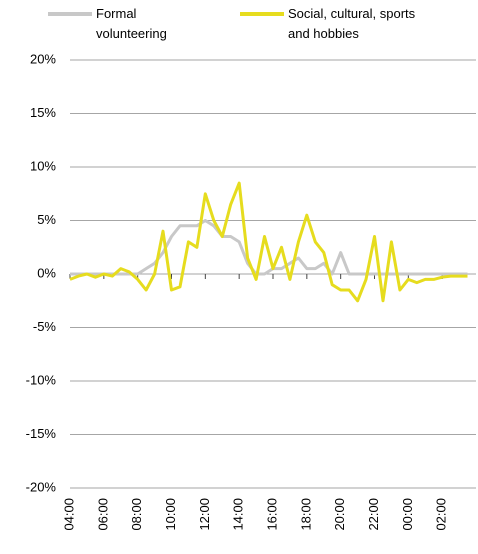  What do you see at coordinates (41, 379) in the screenshot?
I see `y-tick-label: -10%` at bounding box center [41, 379].